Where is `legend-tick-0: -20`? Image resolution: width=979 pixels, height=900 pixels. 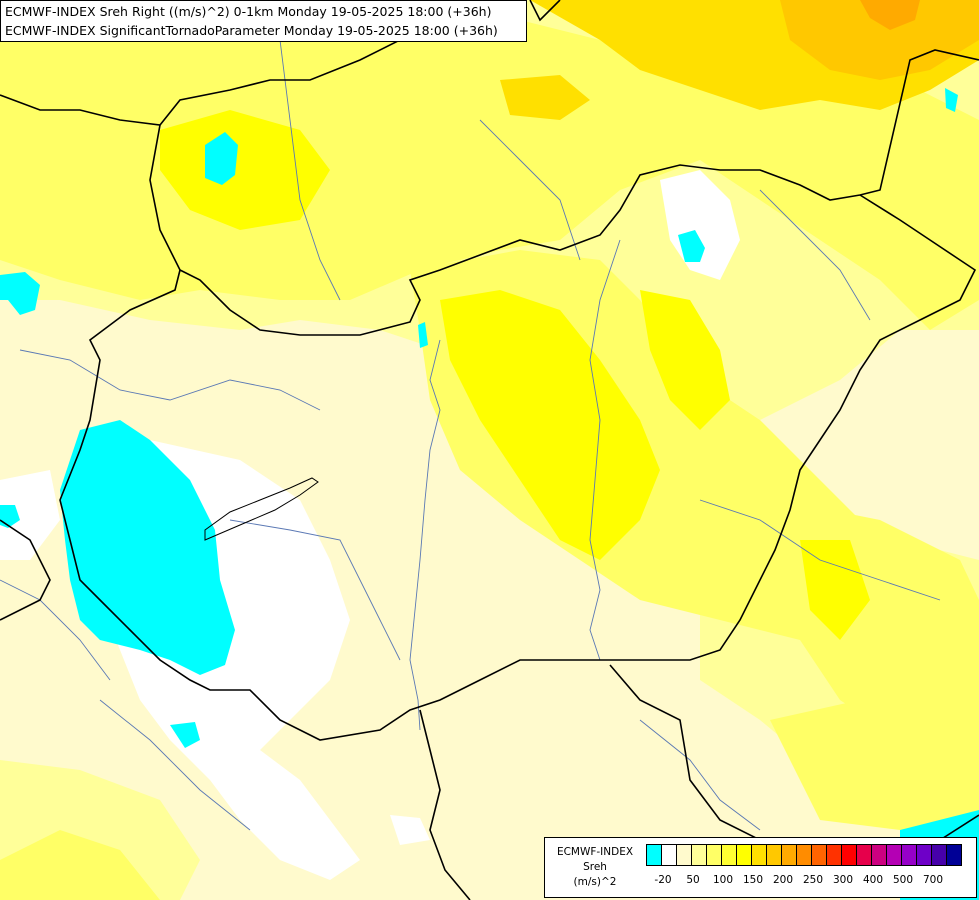
legend-tick-0: -20 is located at coordinates (663, 880).